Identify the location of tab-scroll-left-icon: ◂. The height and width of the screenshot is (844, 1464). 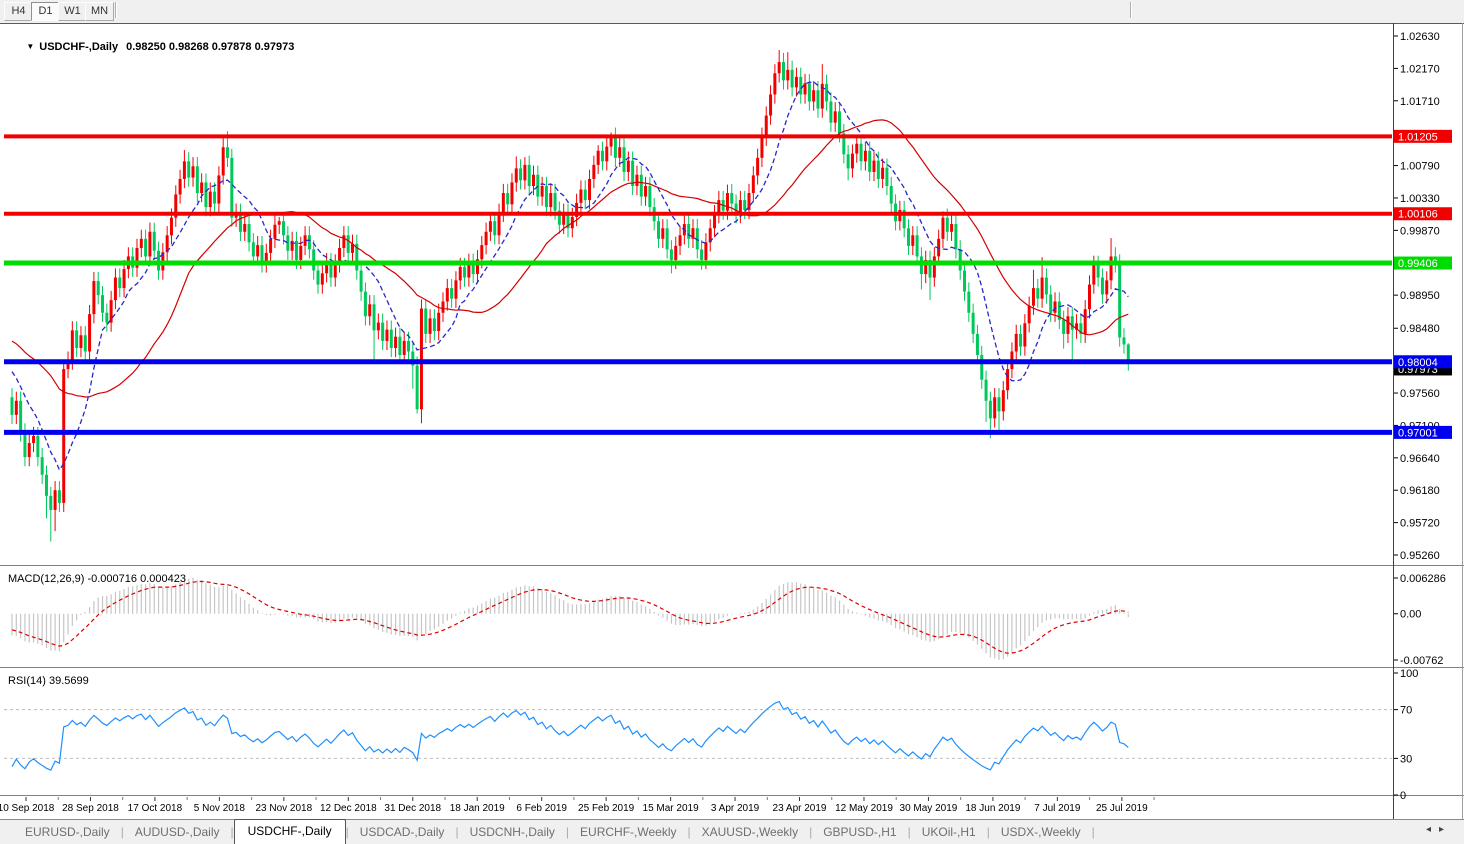
(1432, 829).